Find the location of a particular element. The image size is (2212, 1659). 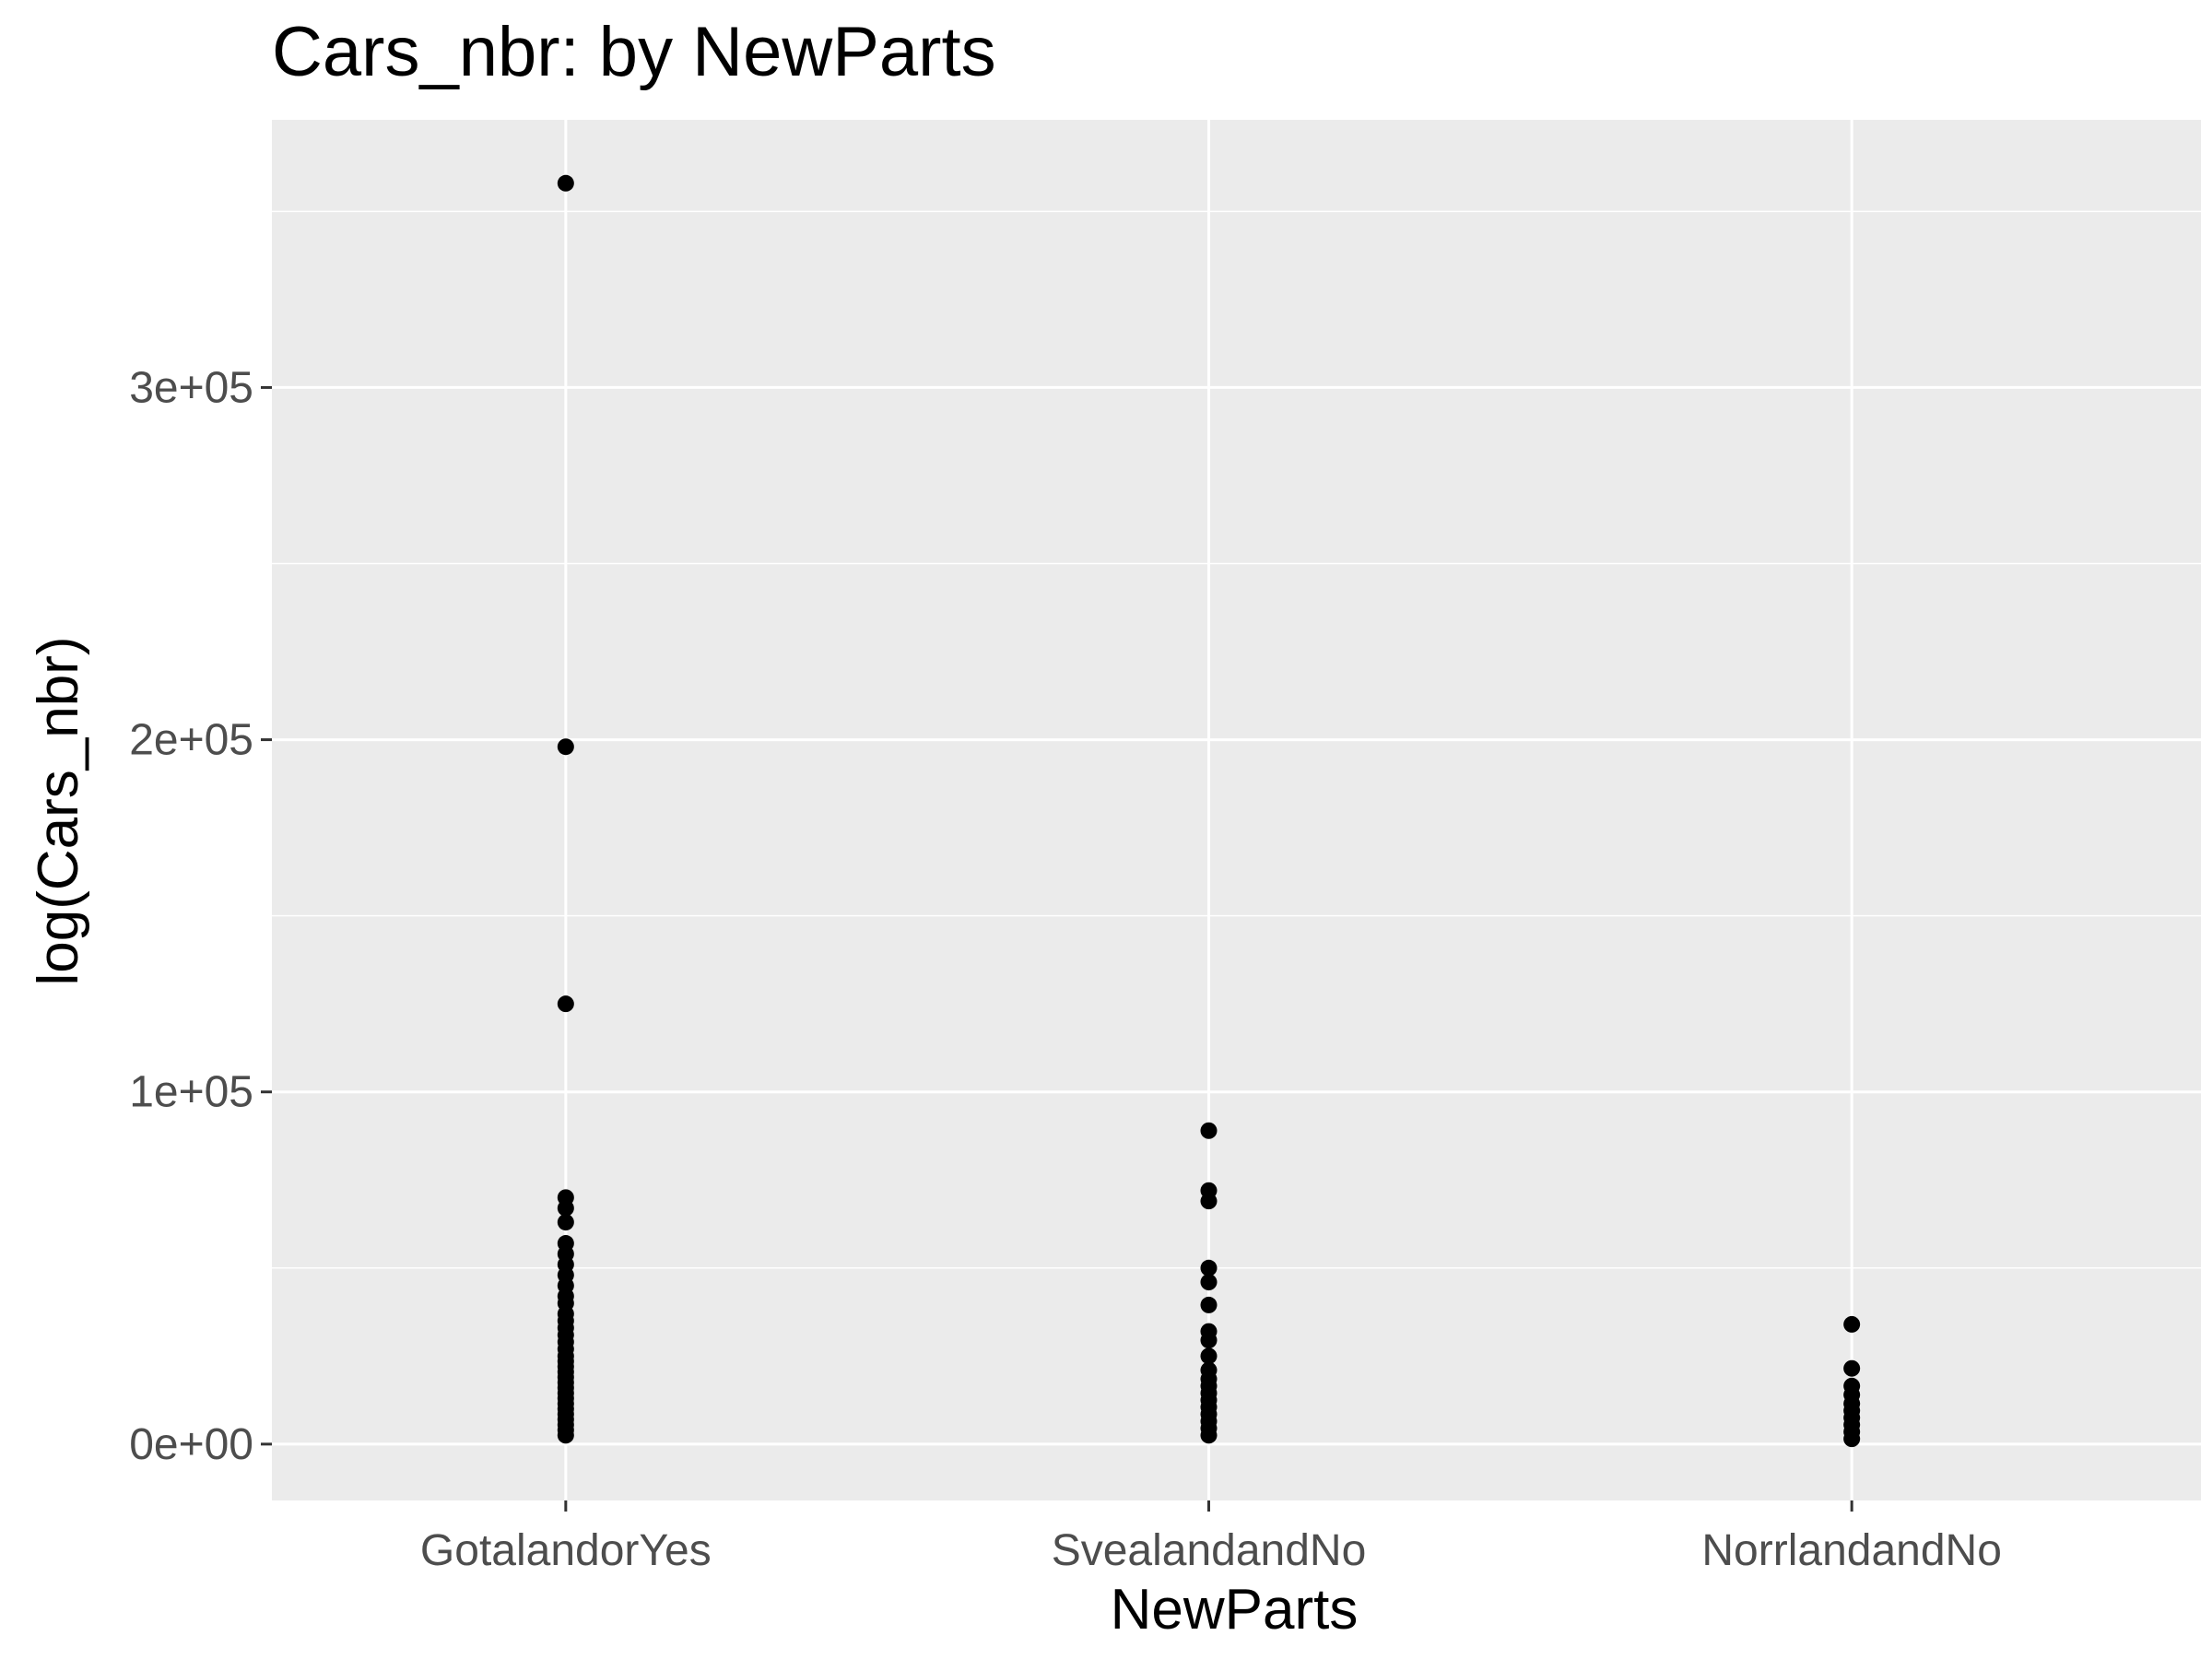

x-axis-title: NewParts is located at coordinates (1235, 1609).